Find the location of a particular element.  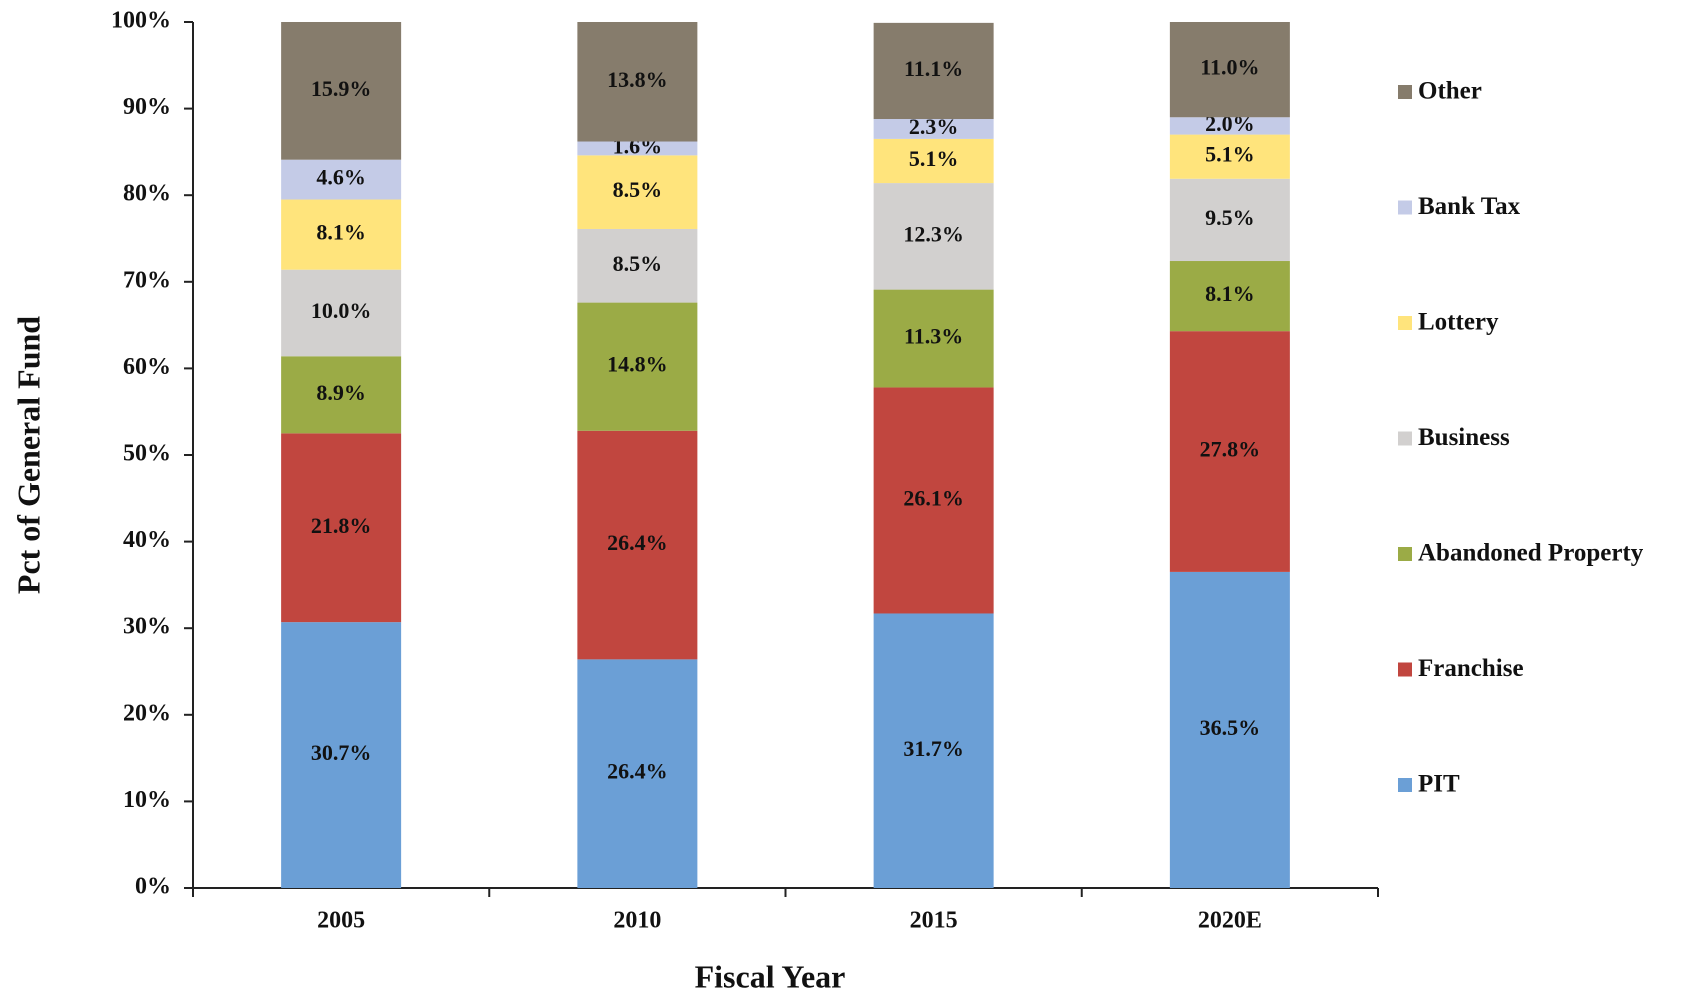

x-tick-label: 2015 is located at coordinates (934, 921).